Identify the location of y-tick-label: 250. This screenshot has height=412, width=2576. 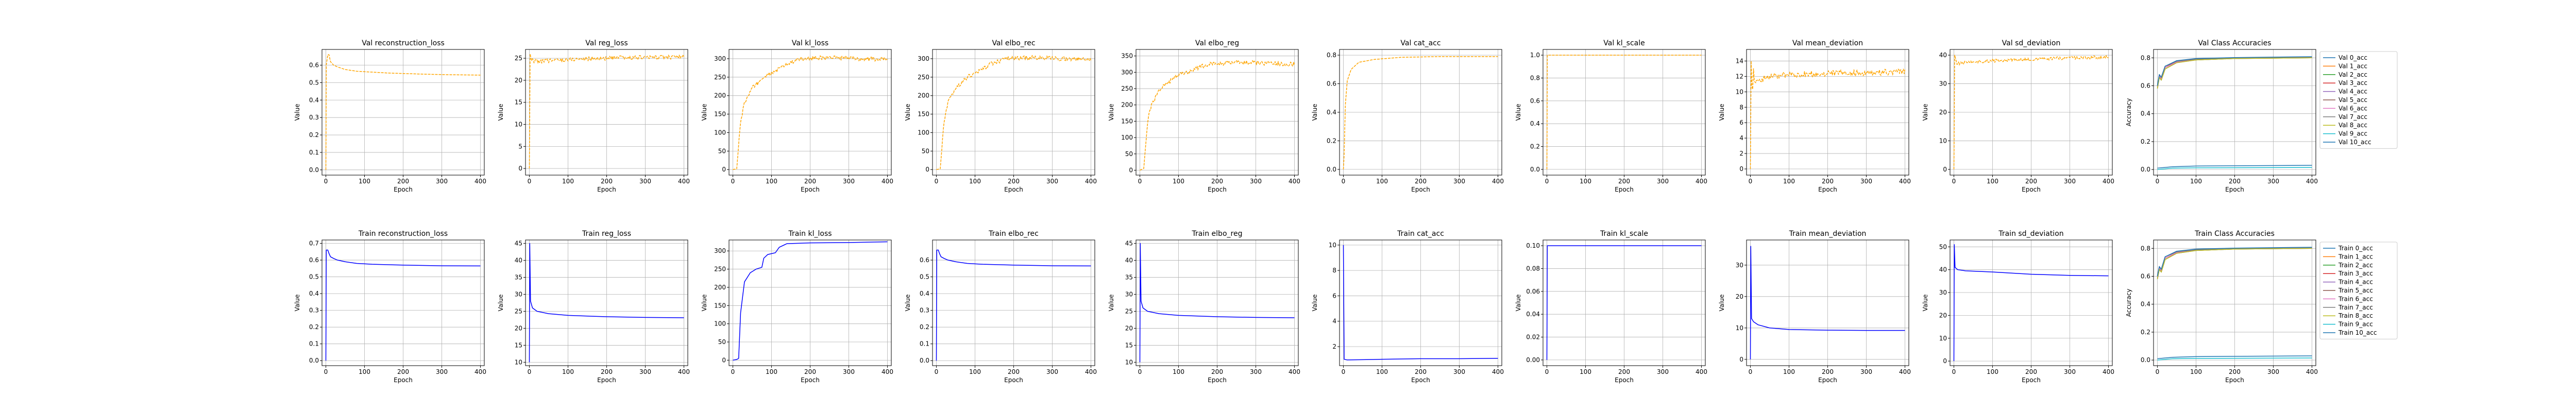
(1127, 88).